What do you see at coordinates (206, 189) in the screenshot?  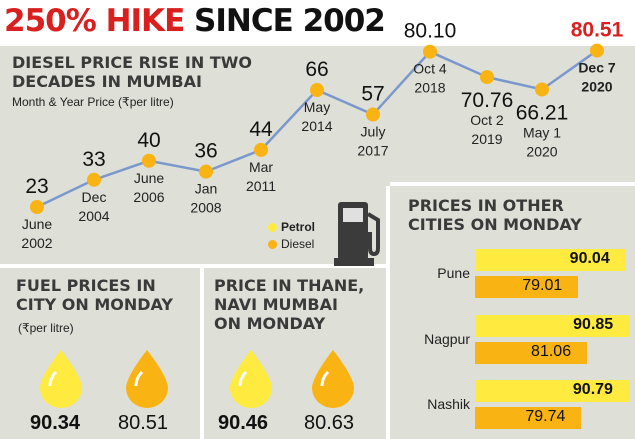 I see `date-label: Jan` at bounding box center [206, 189].